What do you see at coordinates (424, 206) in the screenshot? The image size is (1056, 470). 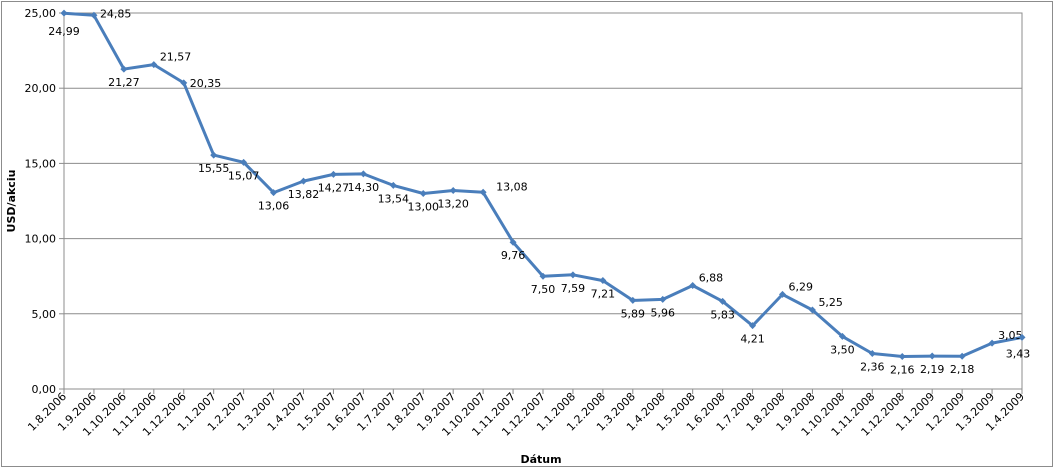 I see `data-label: 13,00` at bounding box center [424, 206].